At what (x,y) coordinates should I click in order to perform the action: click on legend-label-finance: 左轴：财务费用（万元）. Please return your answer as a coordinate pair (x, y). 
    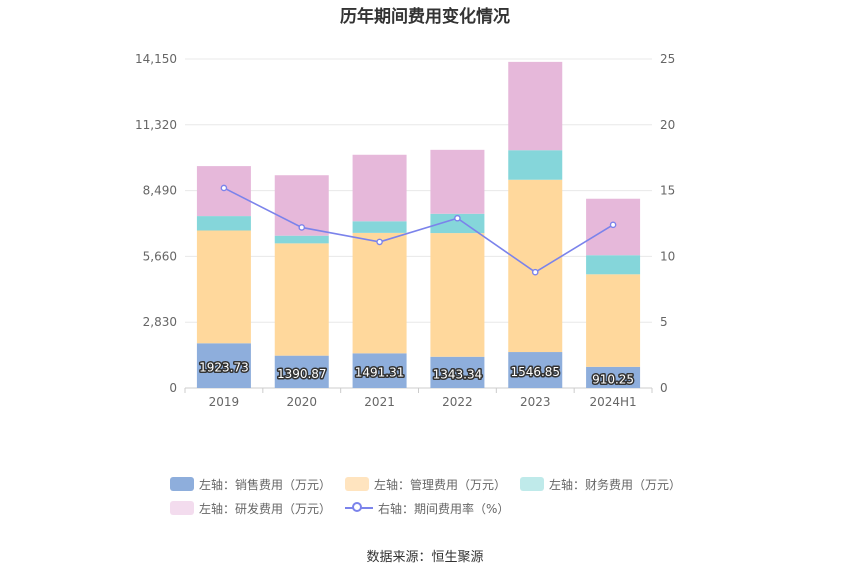
    Looking at the image, I should click on (615, 484).